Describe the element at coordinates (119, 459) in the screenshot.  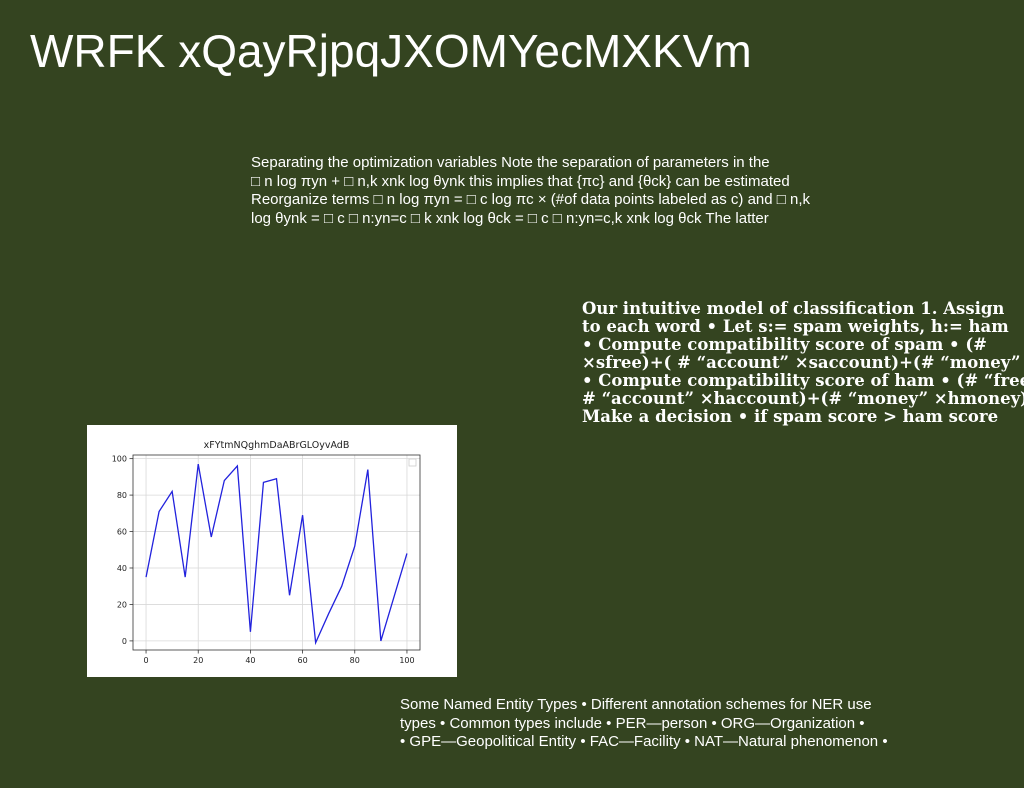
I see `y-tick-label: 100` at that location.